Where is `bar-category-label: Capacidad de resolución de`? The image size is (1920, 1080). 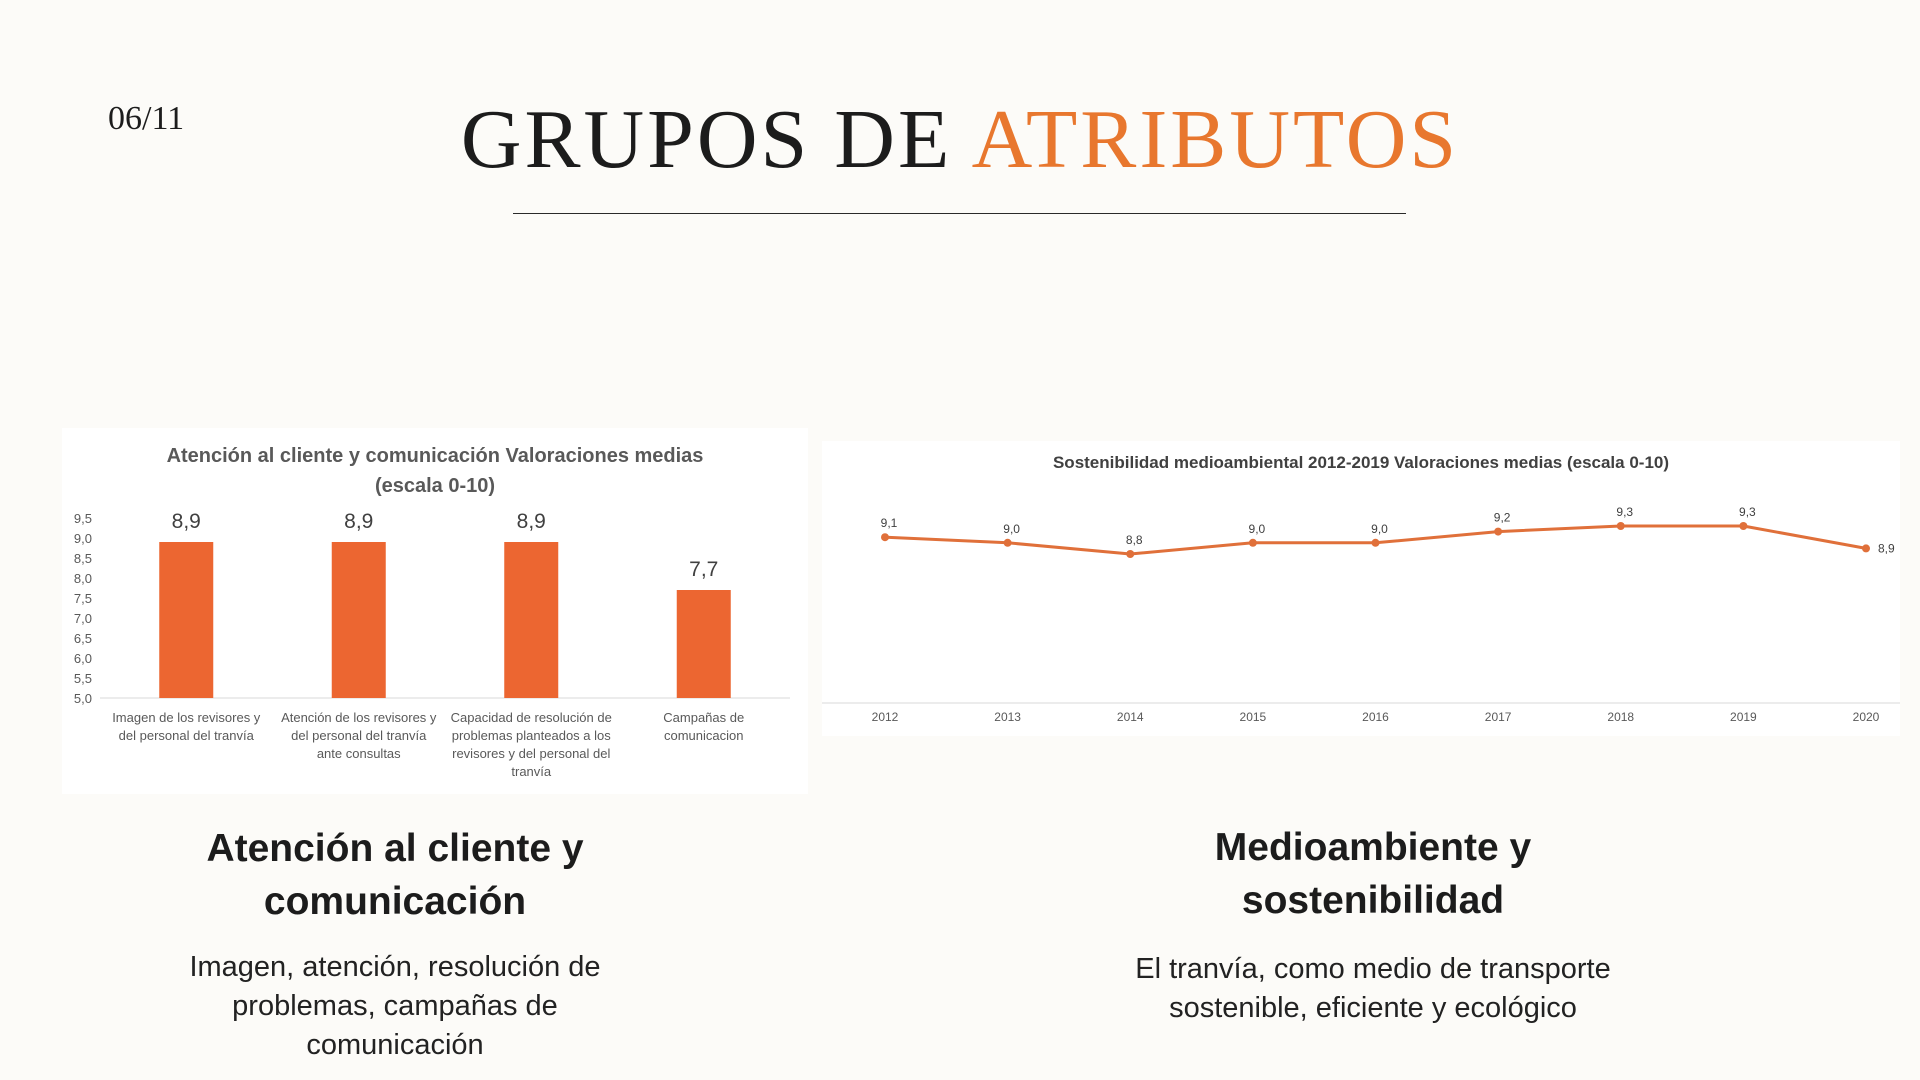 bar-category-label: Capacidad de resolución de is located at coordinates (531, 717).